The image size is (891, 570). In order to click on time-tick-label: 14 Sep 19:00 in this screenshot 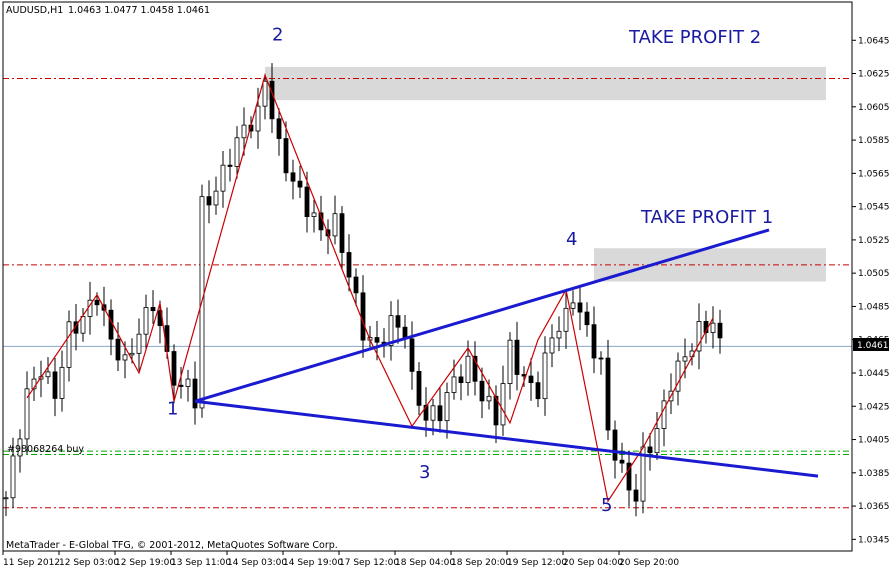, I will do `click(313, 563)`.